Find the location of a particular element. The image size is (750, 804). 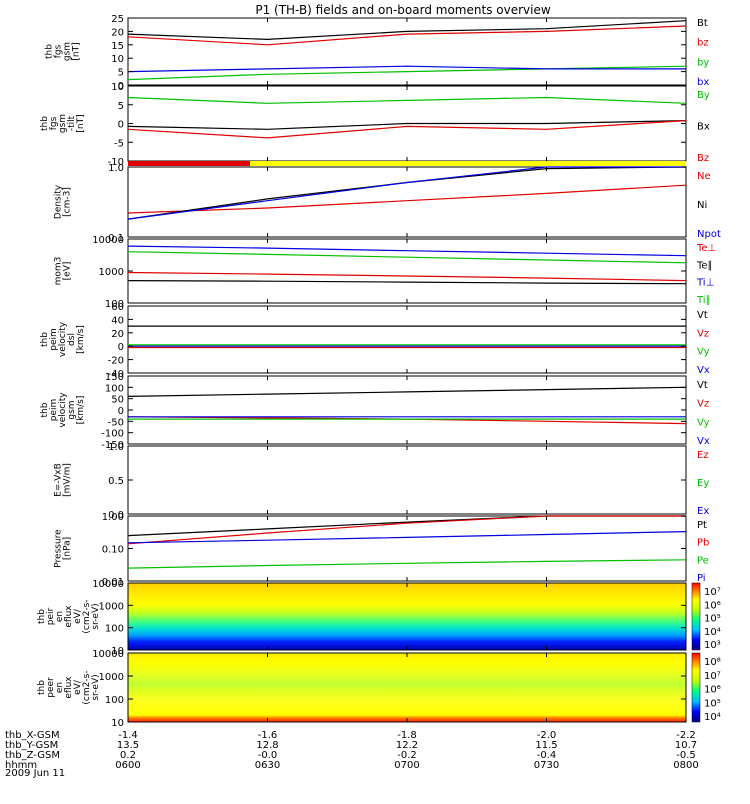

bottom-row-value: -1.6 is located at coordinates (268, 735).